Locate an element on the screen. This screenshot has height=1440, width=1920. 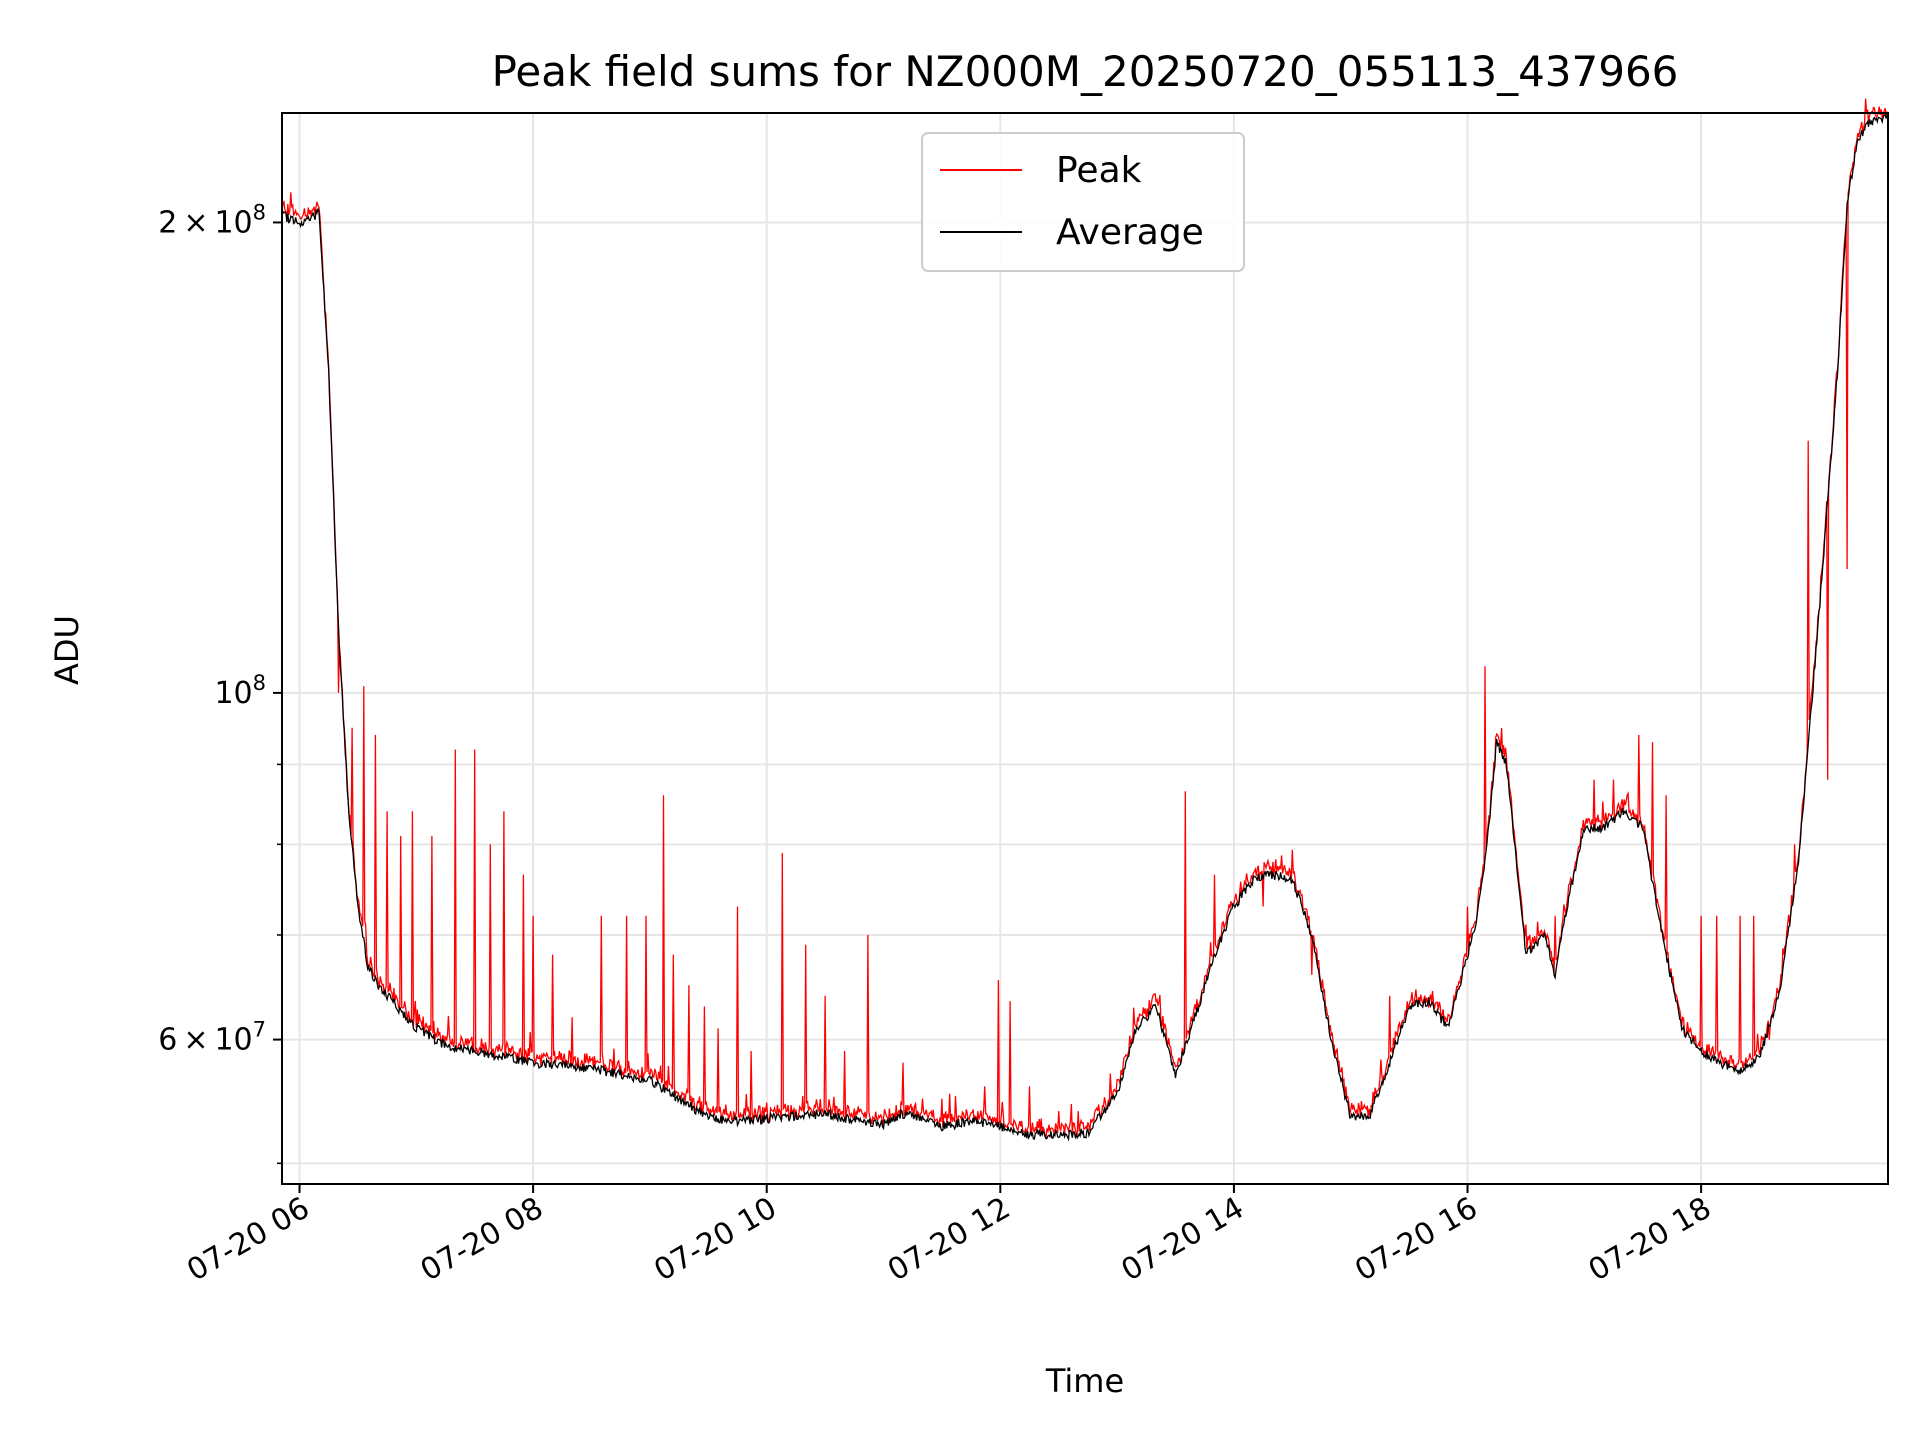
y-tick-label: 2 × 10⁸ is located at coordinates (212, 220).